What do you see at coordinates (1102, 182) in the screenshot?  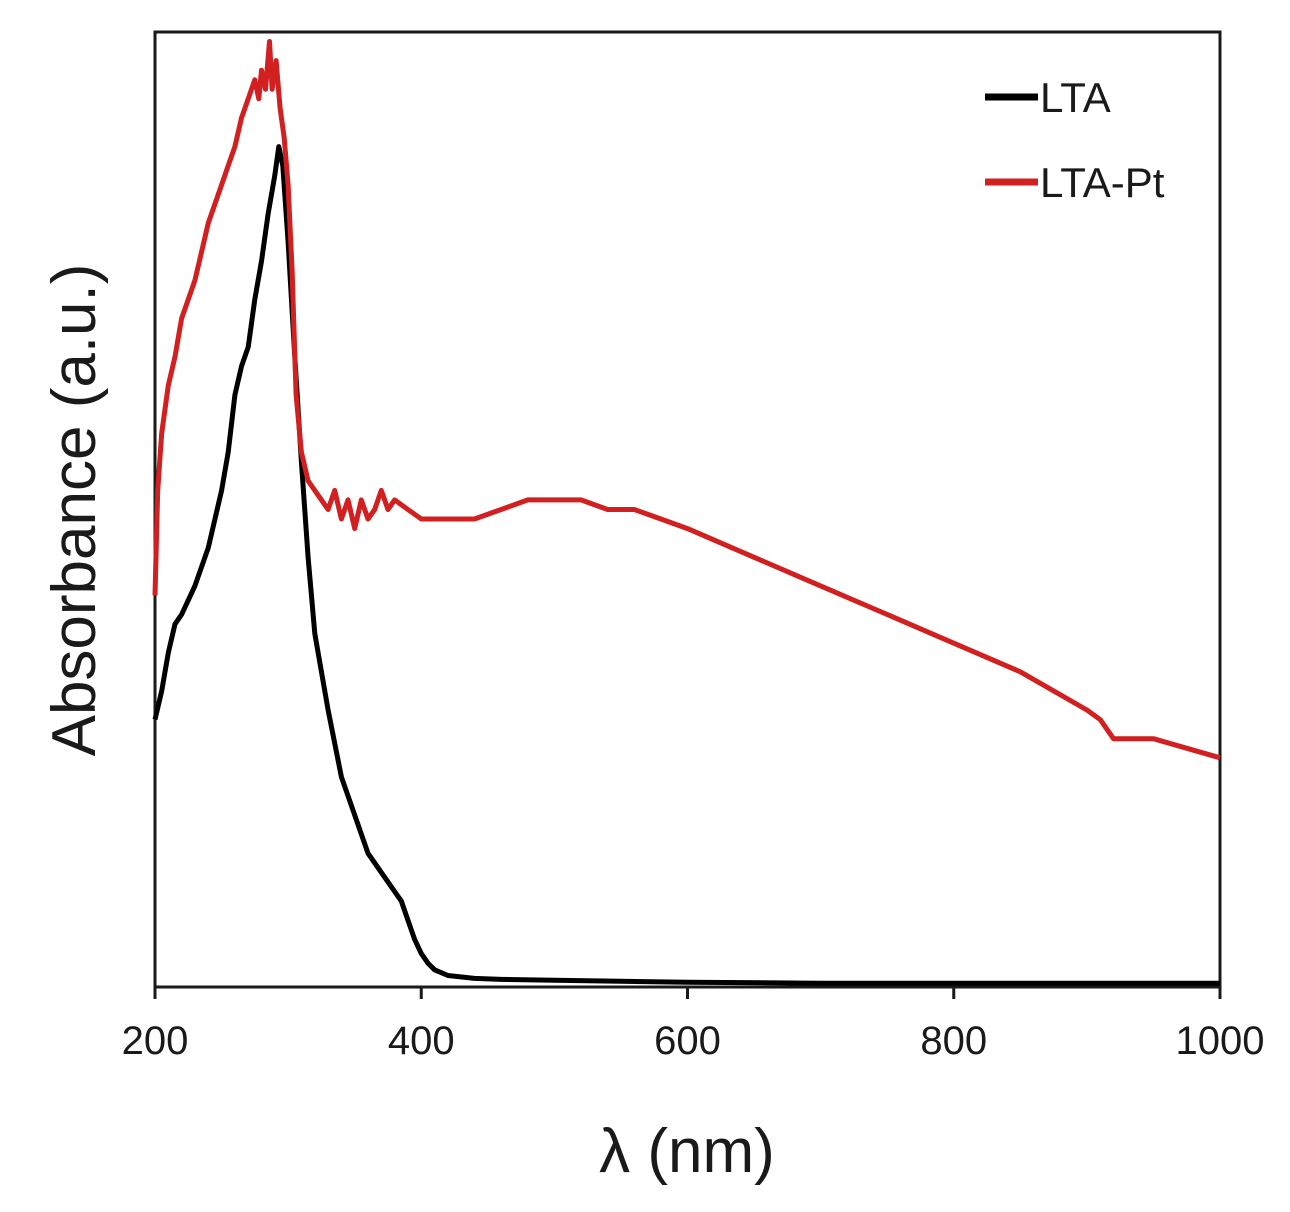 I see `legend-label-lta-pt: LTA-Pt` at bounding box center [1102, 182].